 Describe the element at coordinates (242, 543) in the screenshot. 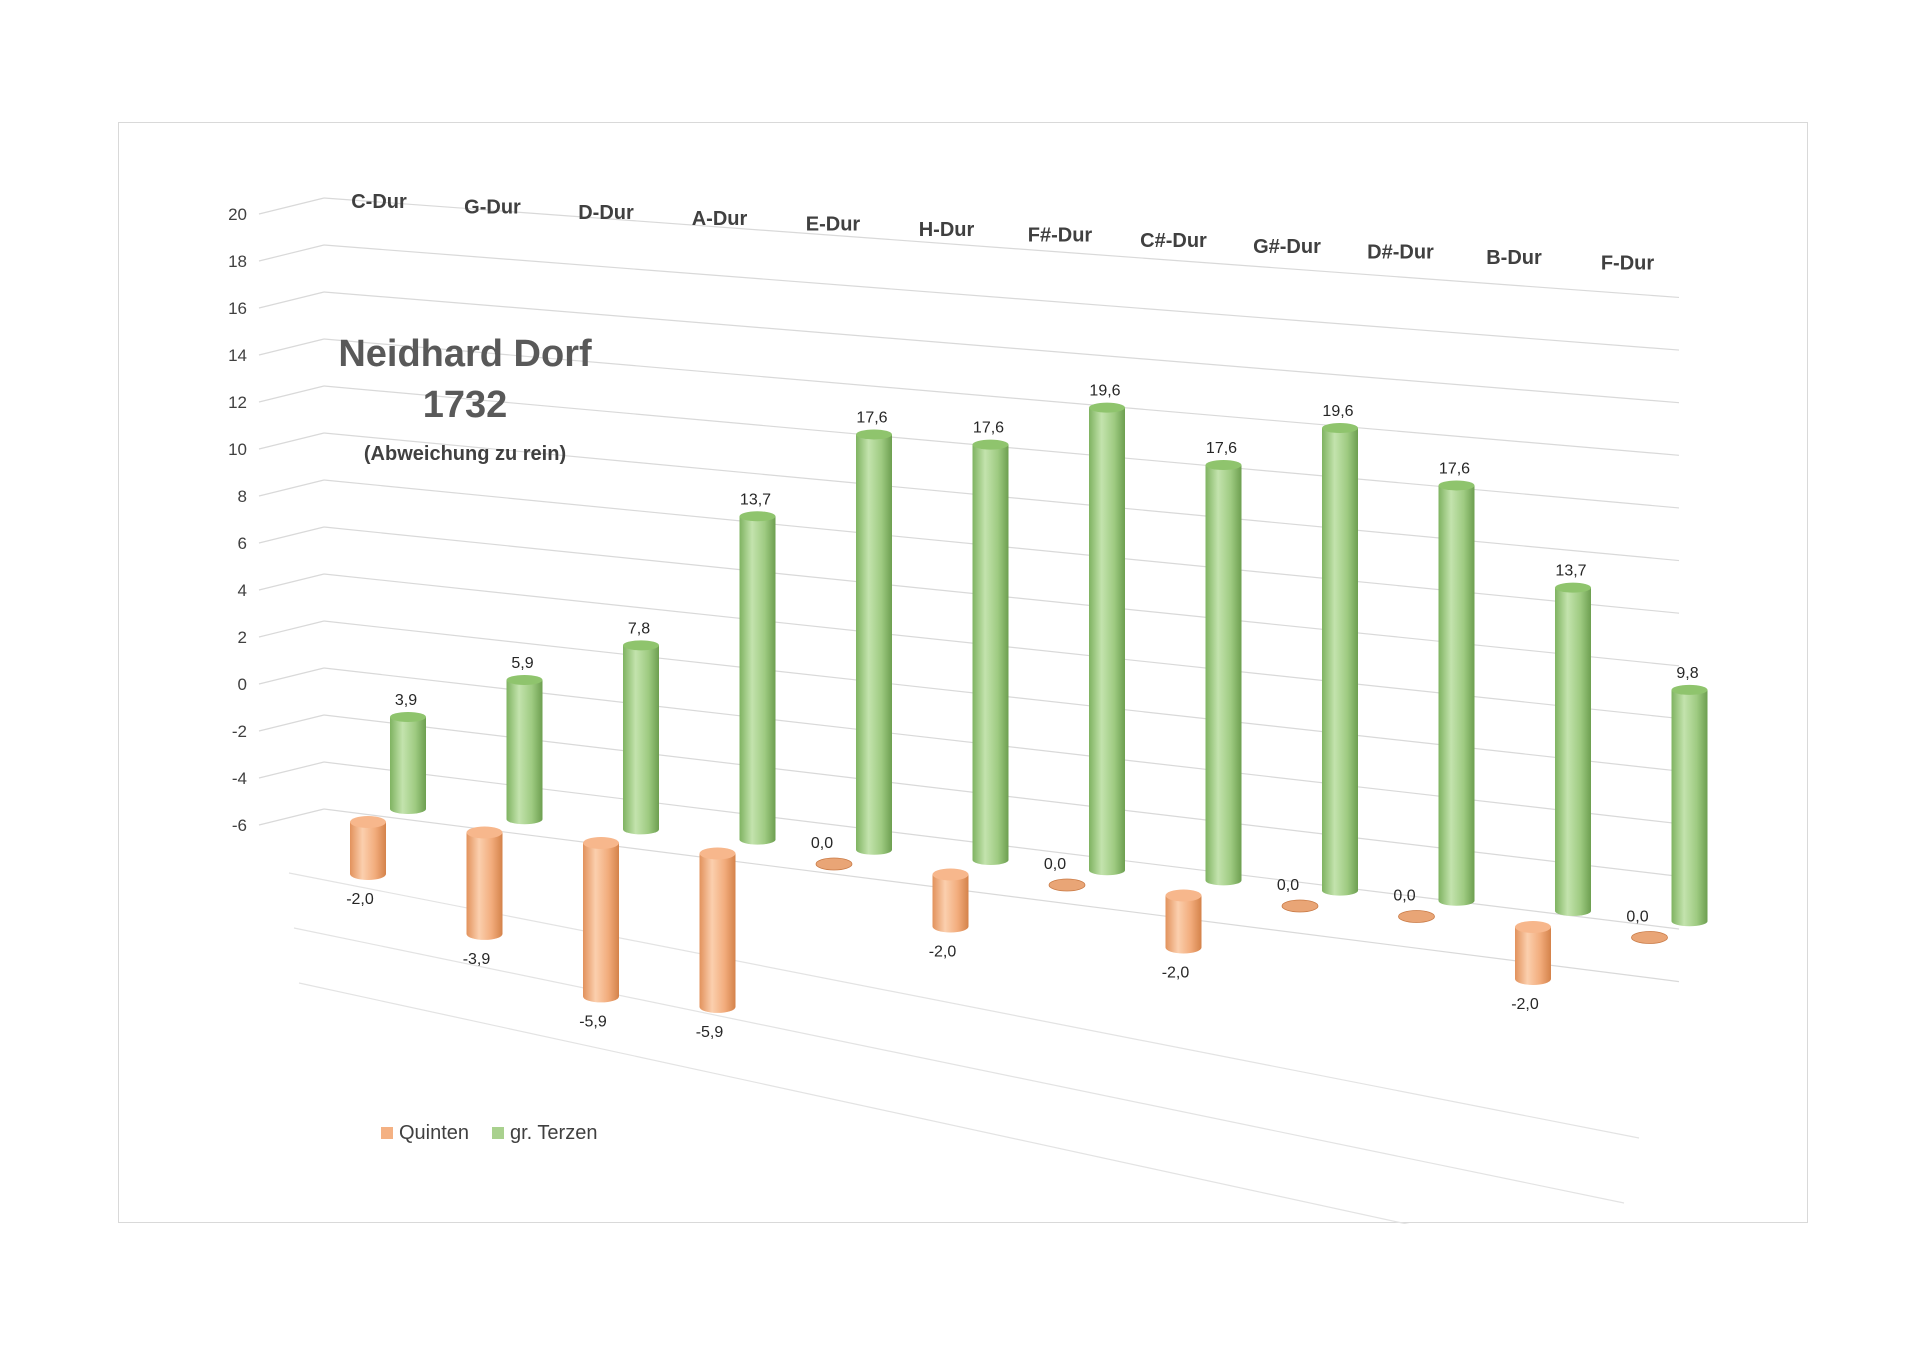

I see `y-tick-label: 6` at that location.